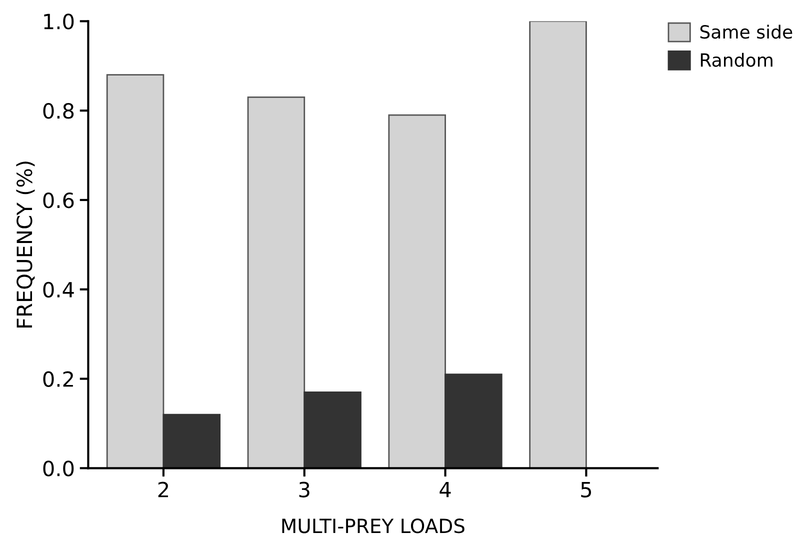  Describe the element at coordinates (304, 490) in the screenshot. I see `x-tick-label: 3` at that location.